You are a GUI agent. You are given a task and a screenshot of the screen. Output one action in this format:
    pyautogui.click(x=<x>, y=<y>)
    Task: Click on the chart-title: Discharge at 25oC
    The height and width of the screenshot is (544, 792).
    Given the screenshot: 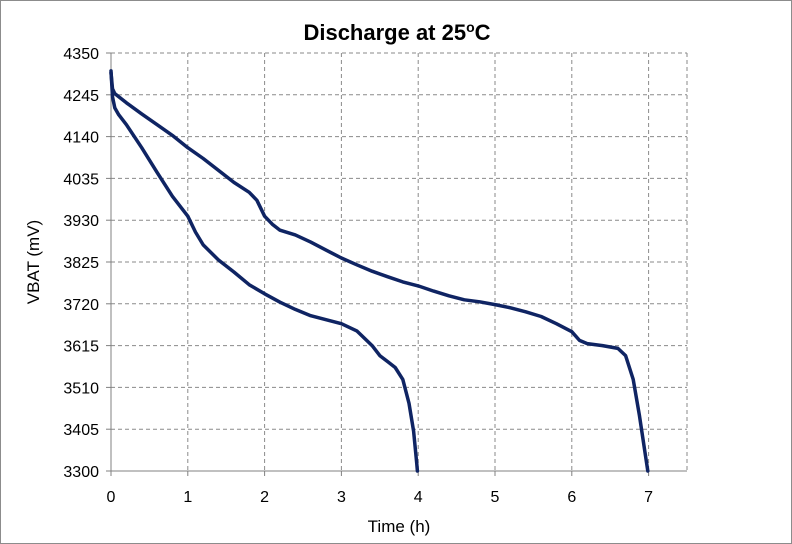 What is the action you would take?
    pyautogui.click(x=396, y=32)
    